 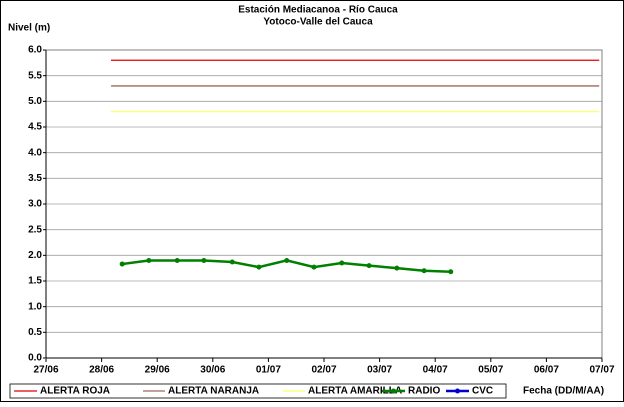 I want to click on y-tick-label: 1.5, so click(x=35, y=281).